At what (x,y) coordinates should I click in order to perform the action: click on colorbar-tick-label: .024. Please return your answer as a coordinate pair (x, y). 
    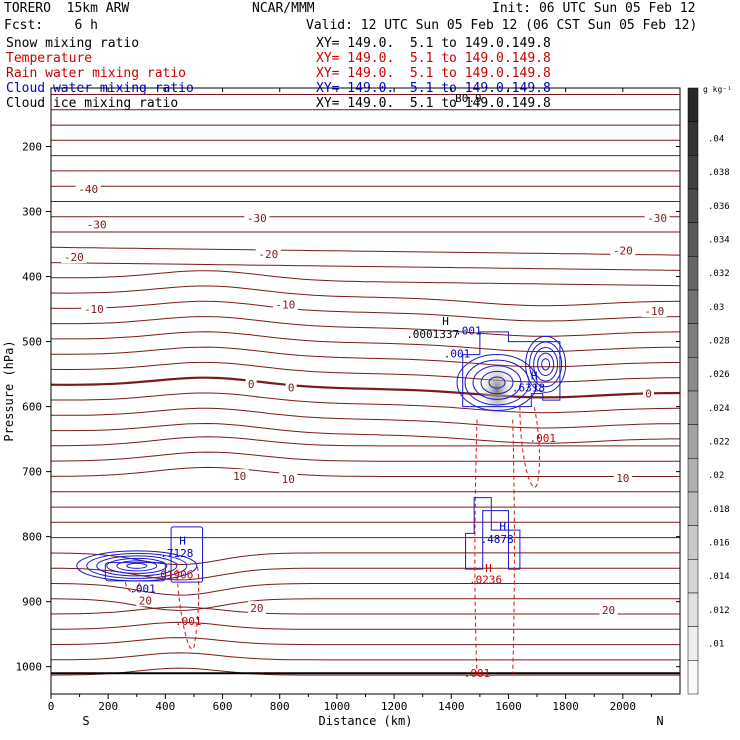
    Looking at the image, I should click on (719, 409).